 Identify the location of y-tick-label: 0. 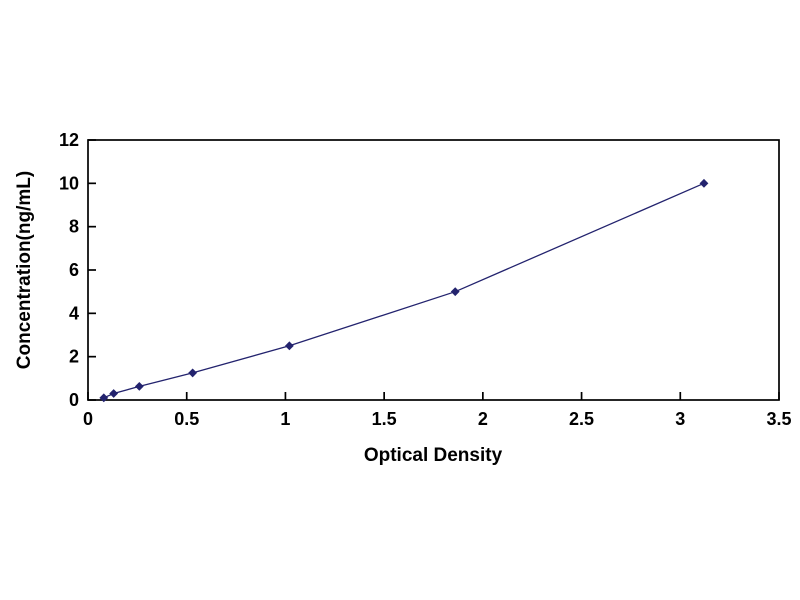
(74, 400).